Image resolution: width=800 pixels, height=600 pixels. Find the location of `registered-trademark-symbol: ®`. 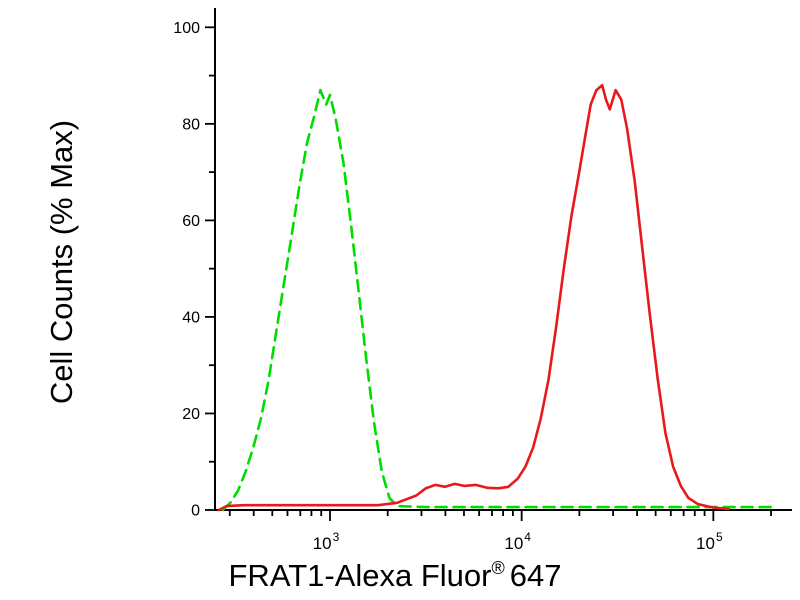

registered-trademark-symbol: ® is located at coordinates (498, 568).